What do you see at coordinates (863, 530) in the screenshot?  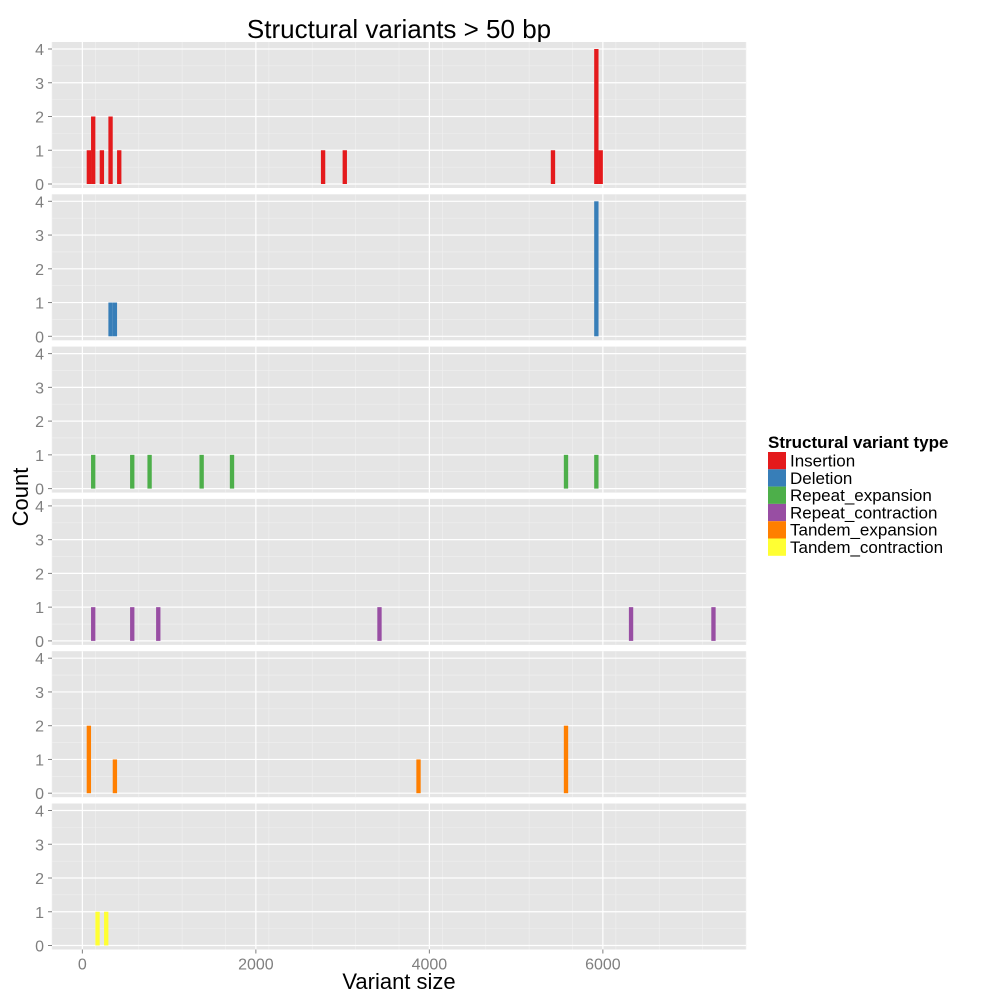 I see `legend-label: Tandem_expansion` at bounding box center [863, 530].